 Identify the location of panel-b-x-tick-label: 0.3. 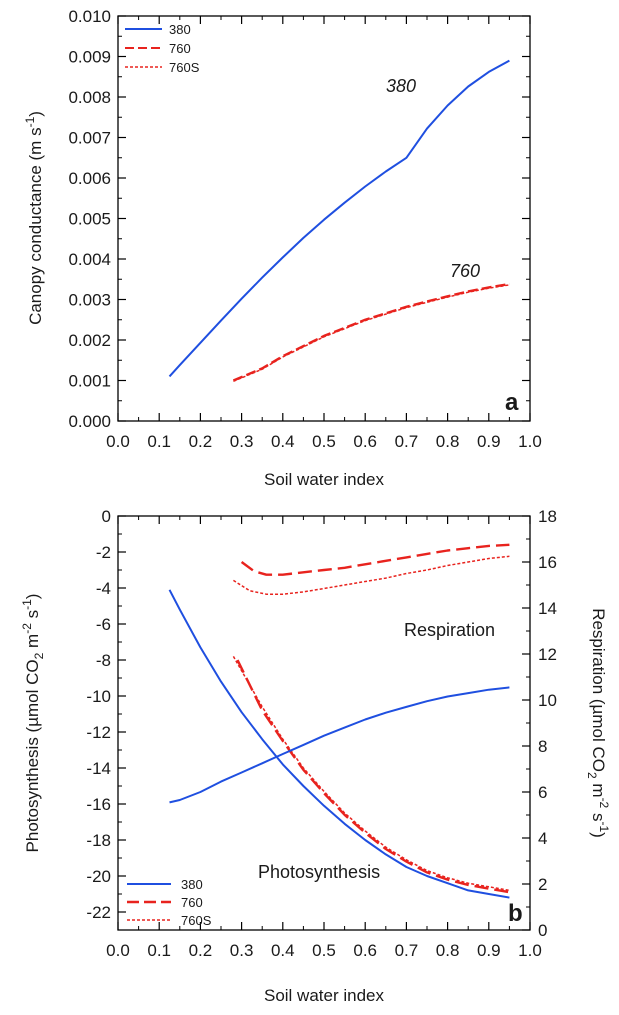
(242, 950).